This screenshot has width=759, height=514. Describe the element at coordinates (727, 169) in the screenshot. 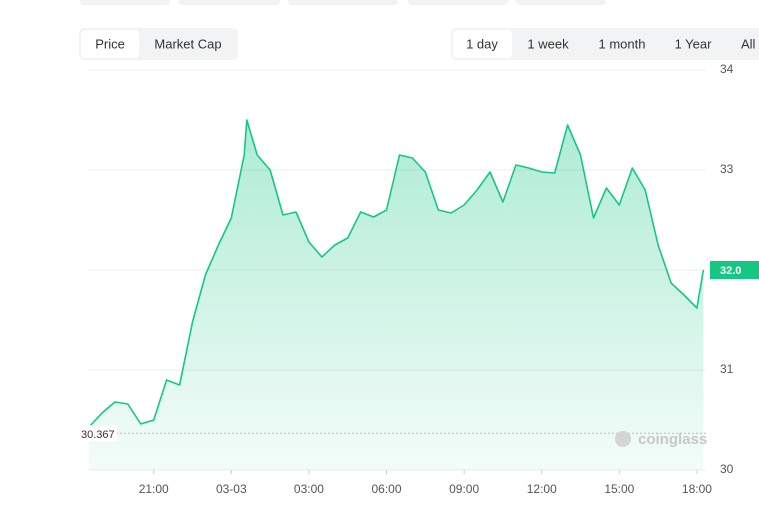

I see `y-tick-label: 33` at that location.